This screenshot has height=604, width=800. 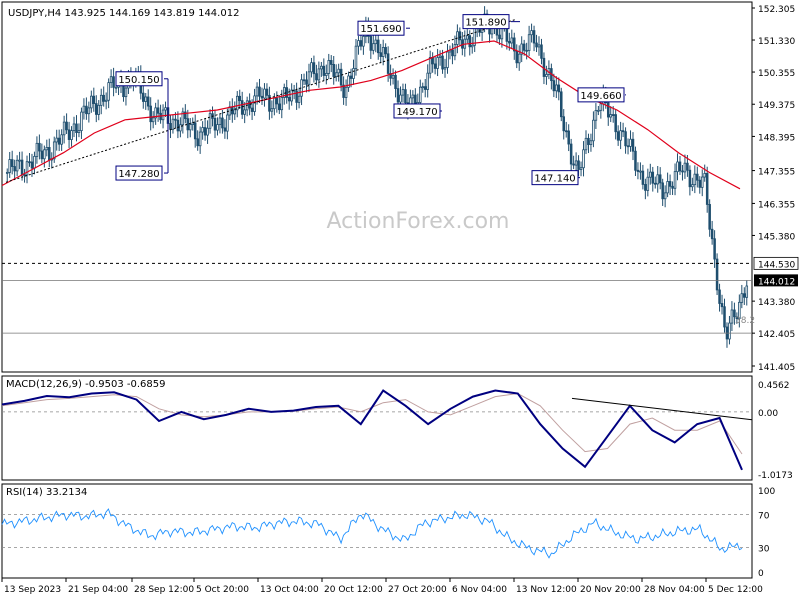 What do you see at coordinates (222, 590) in the screenshot?
I see `time-axis-label: 5 Oct 20:00` at bounding box center [222, 590].